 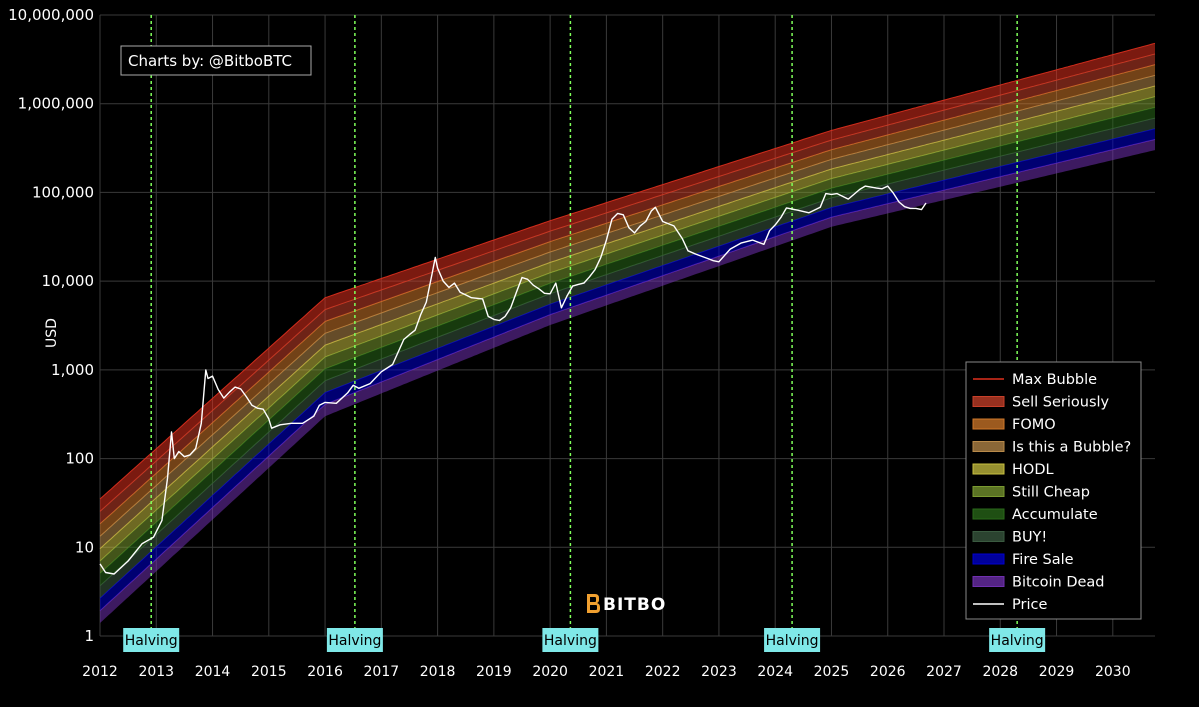 I want to click on x-tick-label: 2014, so click(x=213, y=672).